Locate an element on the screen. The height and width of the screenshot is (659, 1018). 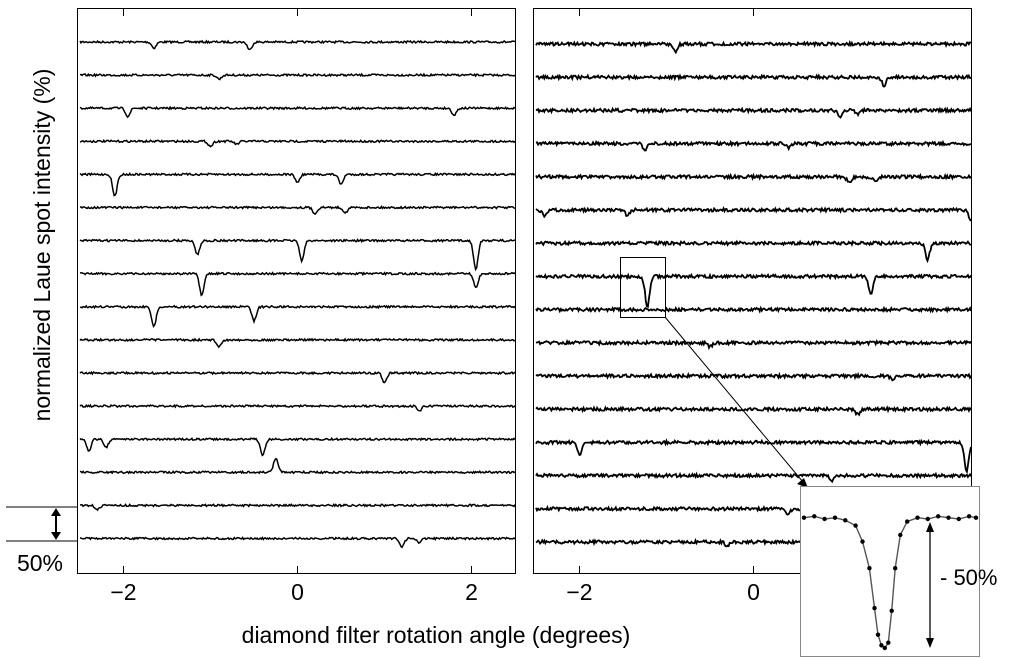
scale-bar-label: 50% is located at coordinates (40, 563).